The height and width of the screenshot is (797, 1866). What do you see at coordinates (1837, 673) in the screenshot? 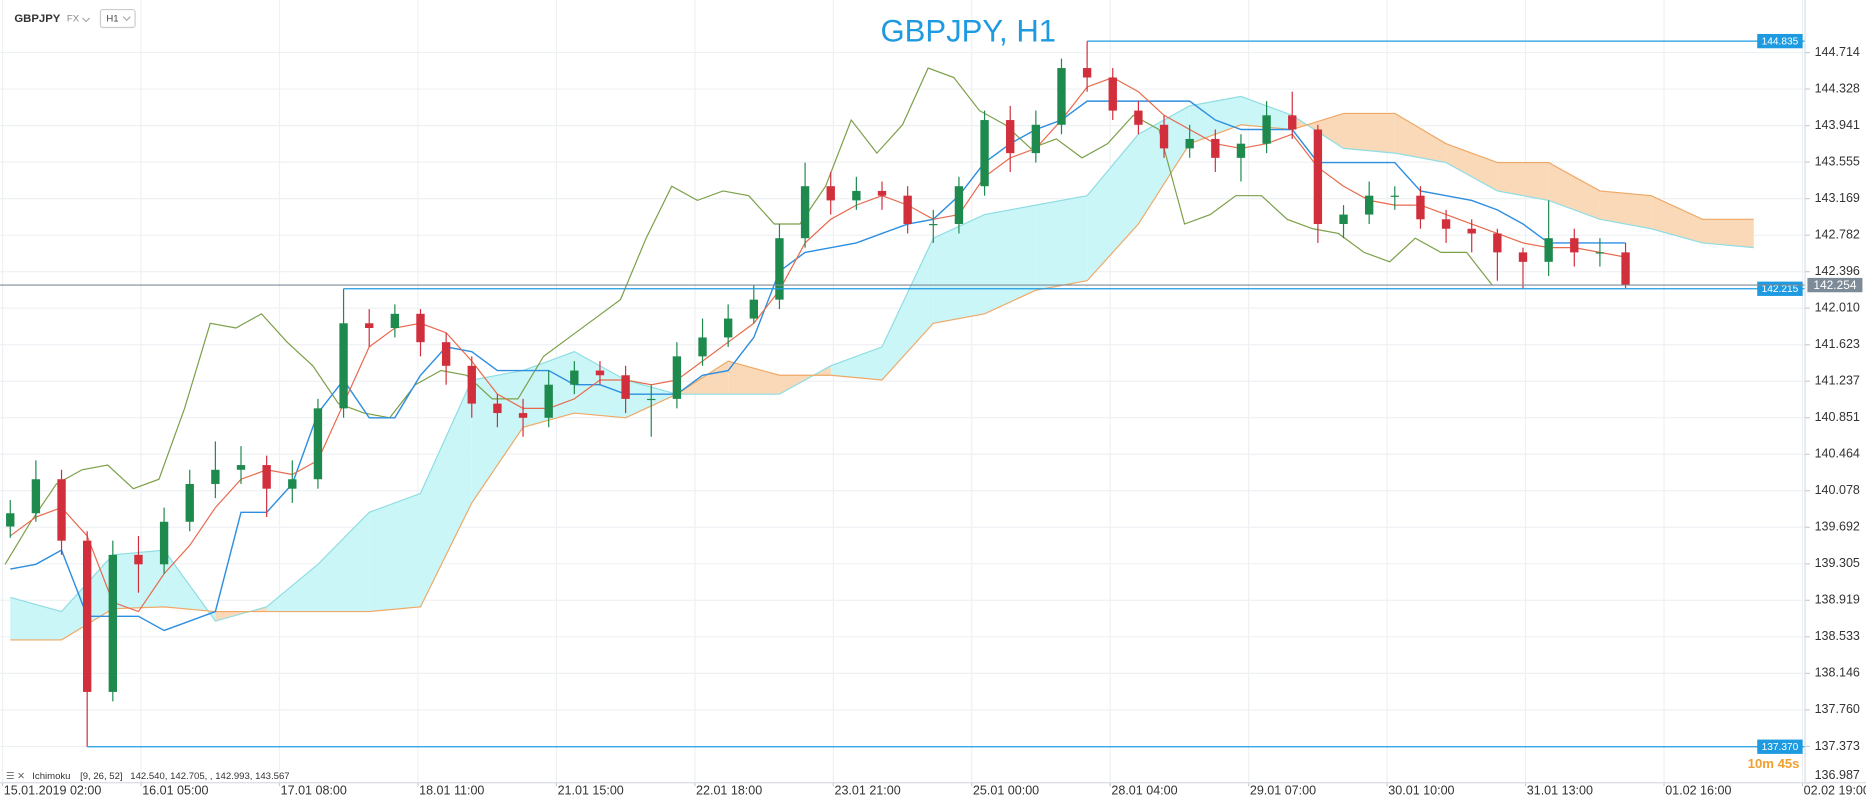
I see `y-tick-label: 138.146` at bounding box center [1837, 673].